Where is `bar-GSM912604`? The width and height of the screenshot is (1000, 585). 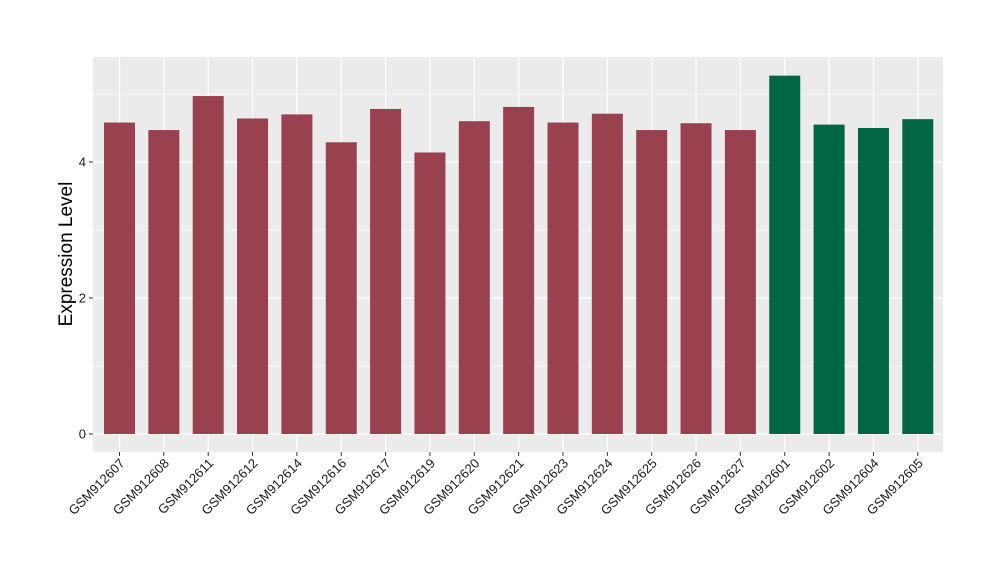 bar-GSM912604 is located at coordinates (873, 281).